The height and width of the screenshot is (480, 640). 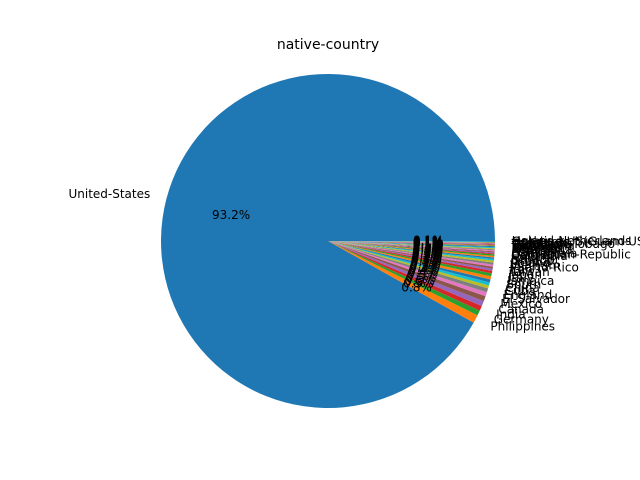 I want to click on pie-slice-italy, so click(x=410, y=259).